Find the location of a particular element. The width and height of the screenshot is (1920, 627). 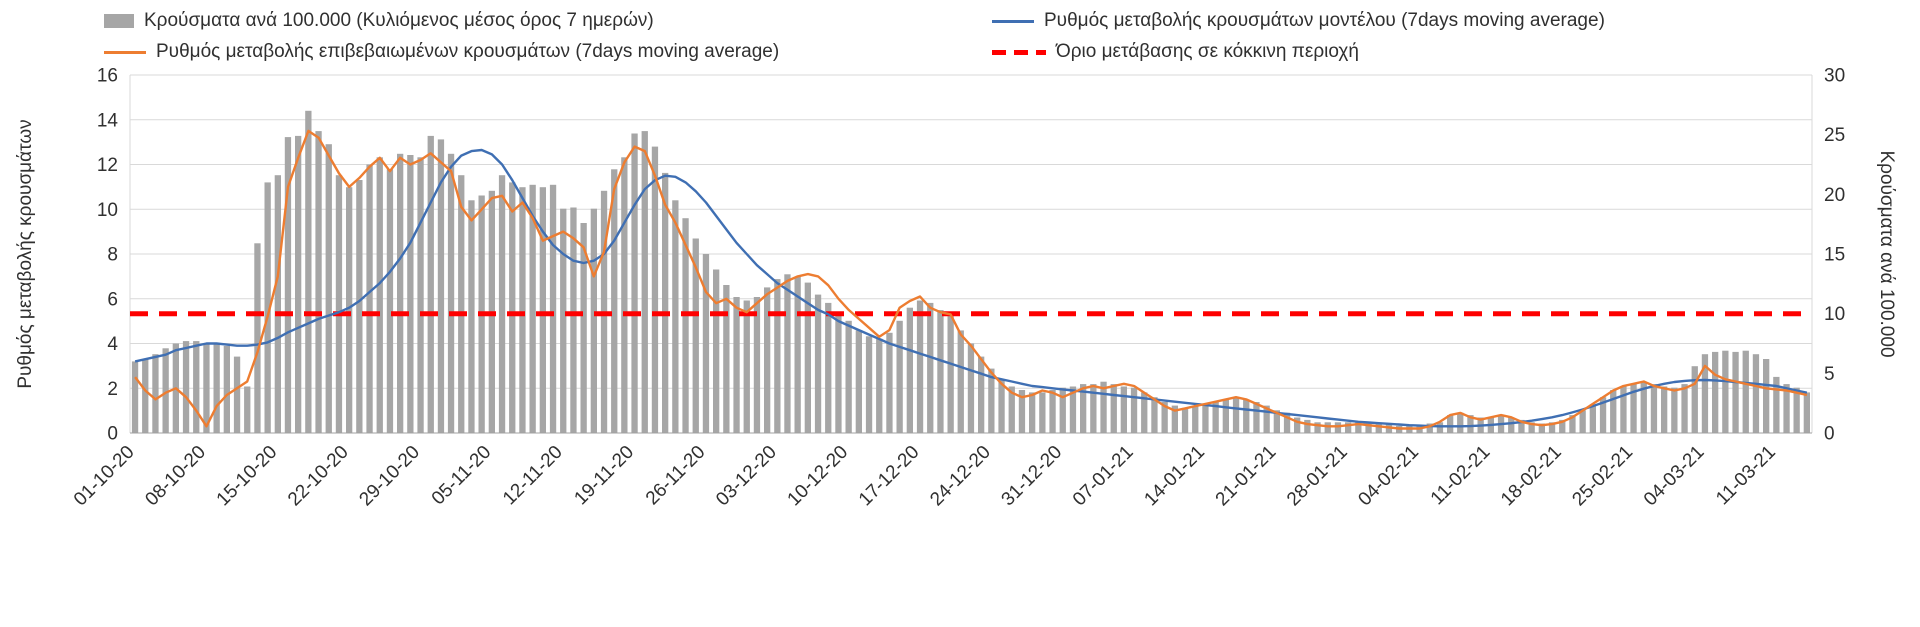

x-tick-label: 10-12-20 is located at coordinates (818, 476).